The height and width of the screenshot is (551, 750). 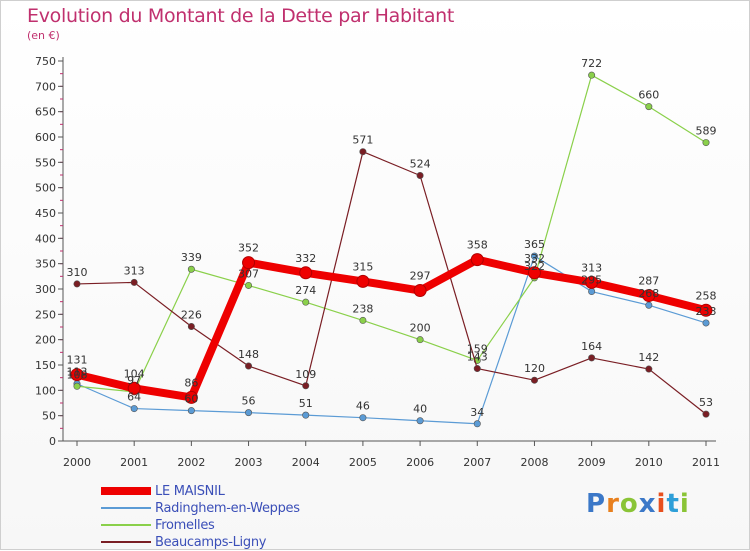 I want to click on legend-label: Radinghem-en-Weppes, so click(x=227, y=508).